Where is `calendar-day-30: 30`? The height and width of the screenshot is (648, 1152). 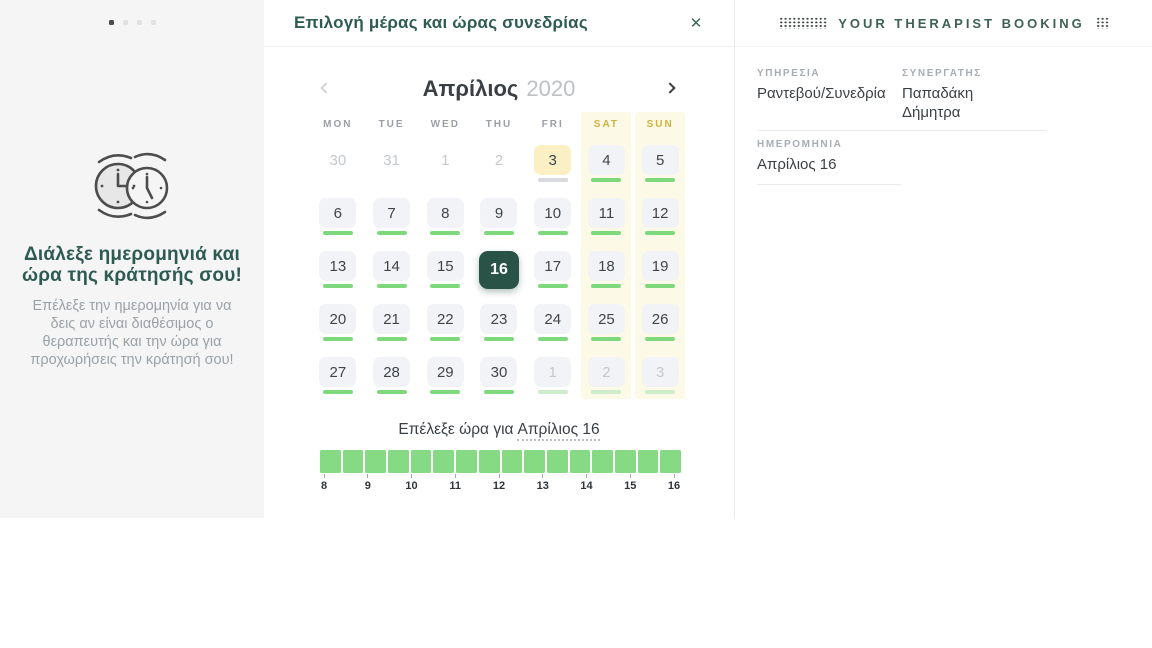
calendar-day-30: 30 is located at coordinates (499, 376).